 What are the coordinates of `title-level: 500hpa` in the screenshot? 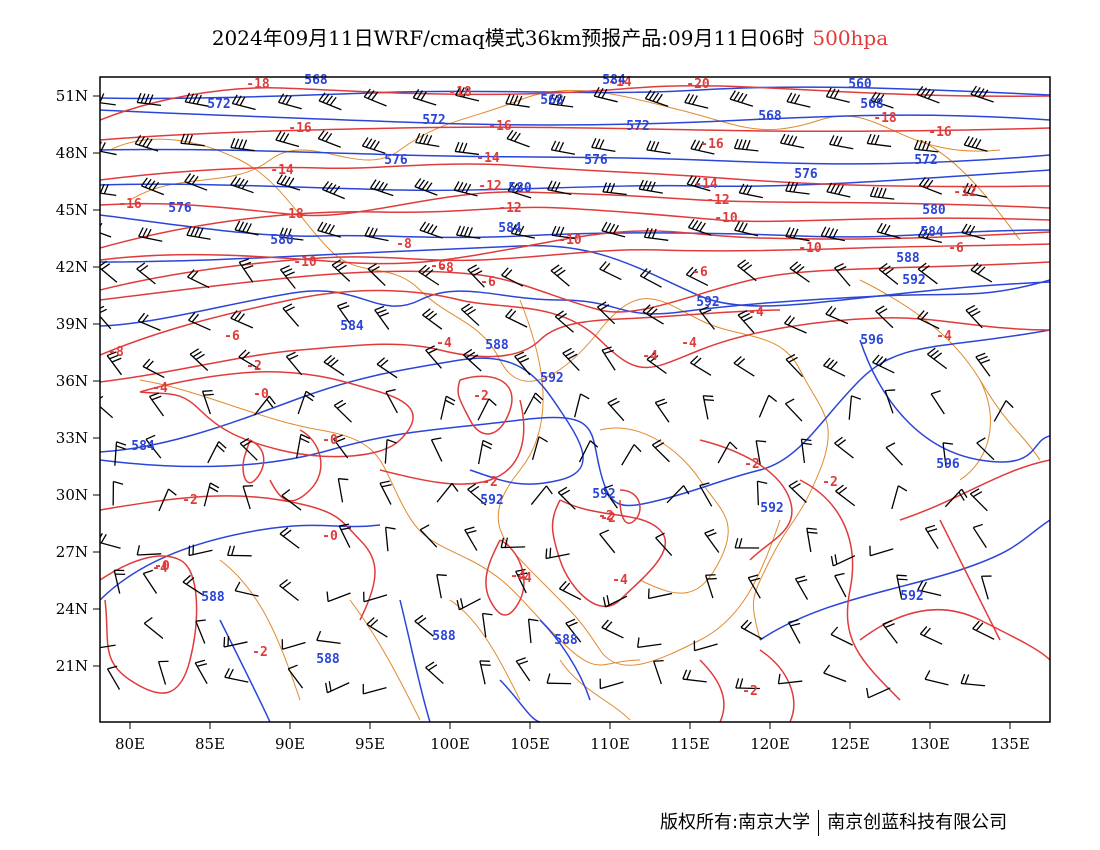 It's located at (850, 38).